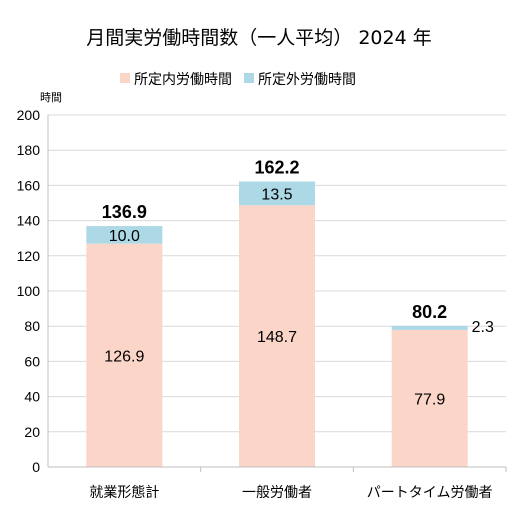 Image resolution: width=518 pixels, height=510 pixels. What do you see at coordinates (258, 38) in the screenshot?
I see `chart-title: 月間実労働時間数（一人平均） 2024 年` at bounding box center [258, 38].